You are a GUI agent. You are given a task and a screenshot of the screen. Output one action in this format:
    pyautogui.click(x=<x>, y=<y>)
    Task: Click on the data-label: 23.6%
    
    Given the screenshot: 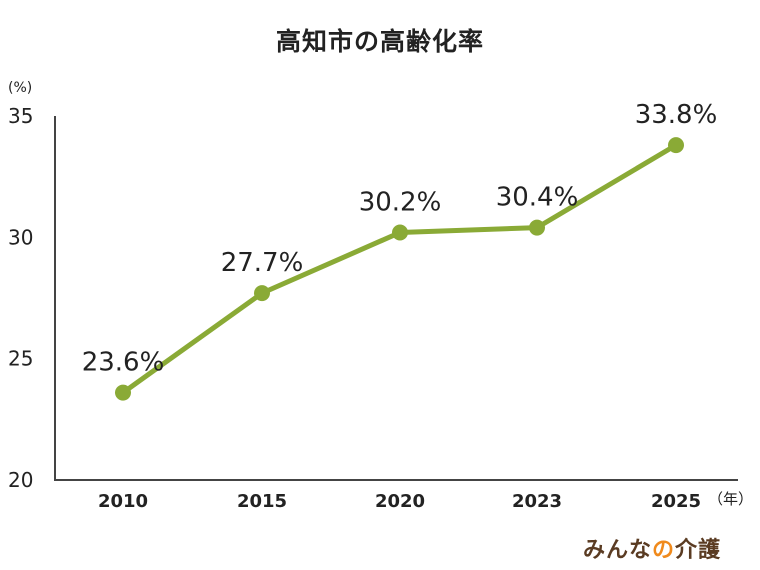 What is the action you would take?
    pyautogui.click(x=123, y=363)
    